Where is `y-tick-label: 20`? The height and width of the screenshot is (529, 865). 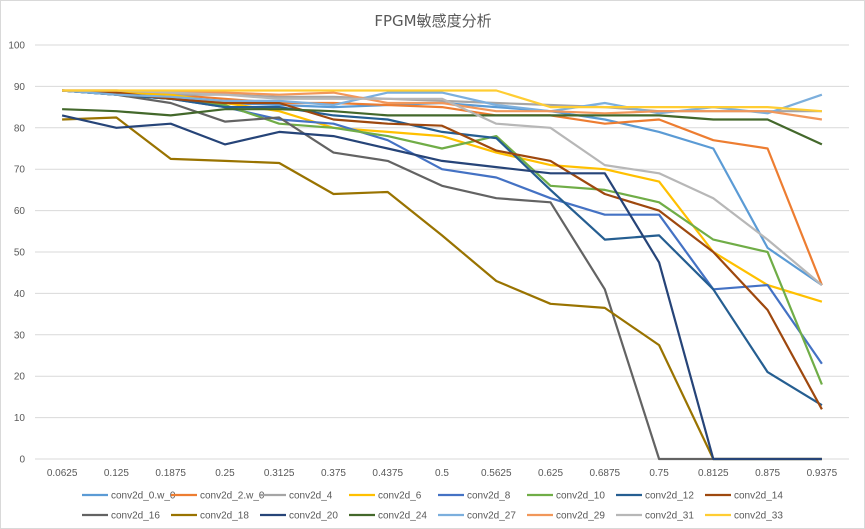 y-tick-label: 20 is located at coordinates (20, 377).